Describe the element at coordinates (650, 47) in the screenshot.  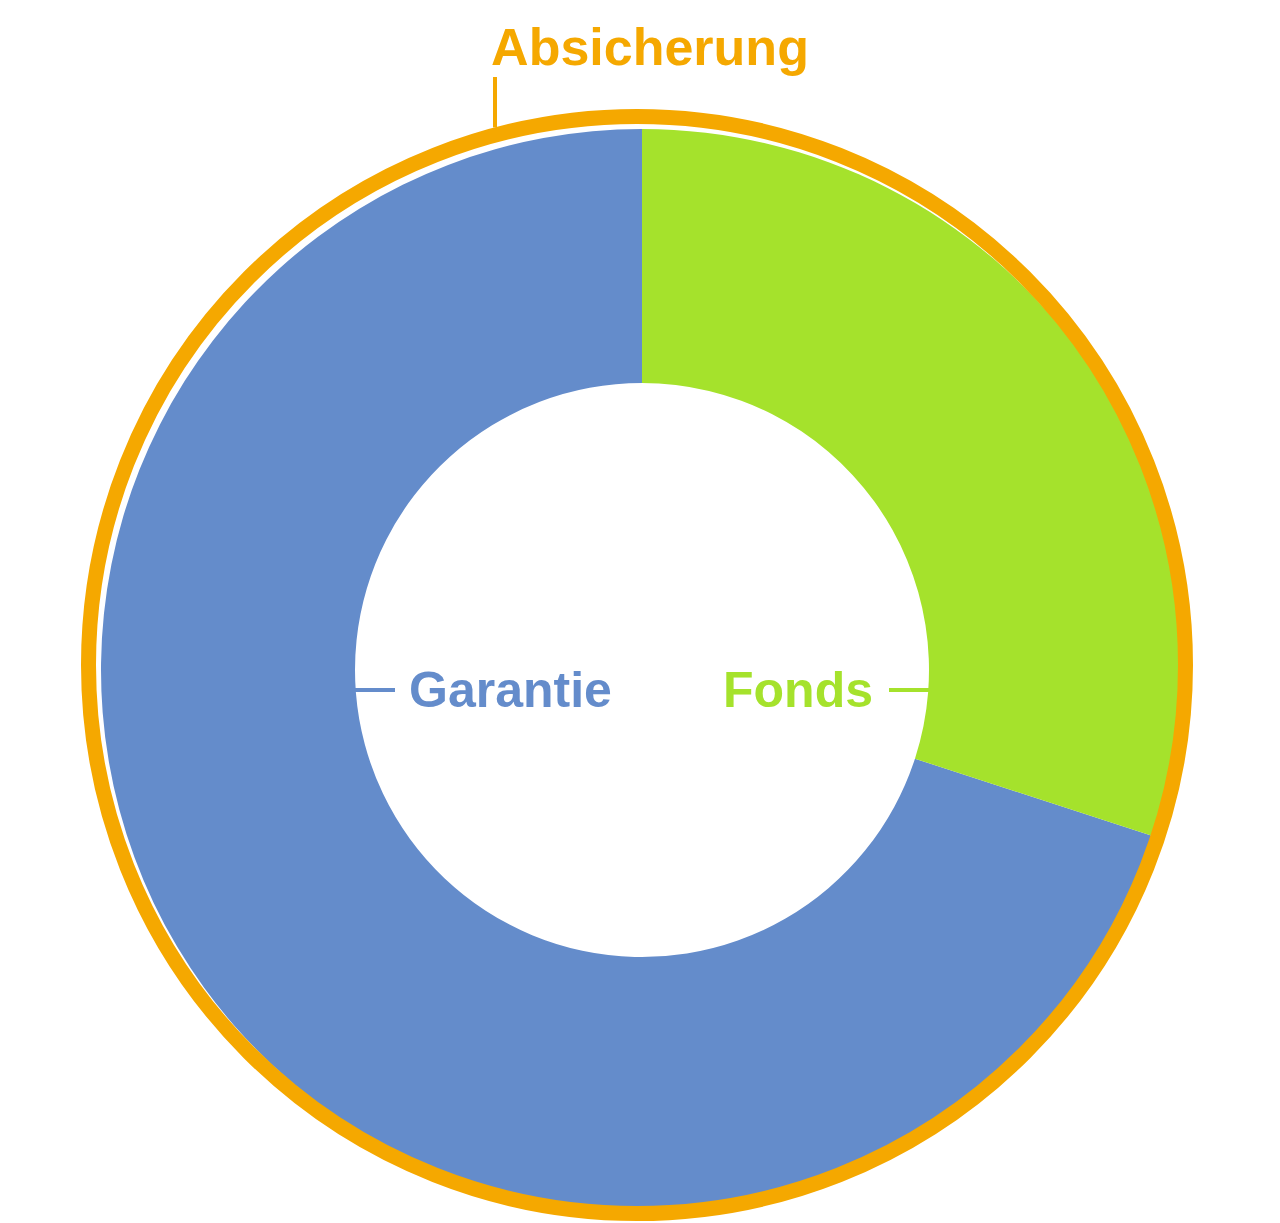
I see `text: Absicherung` at that location.